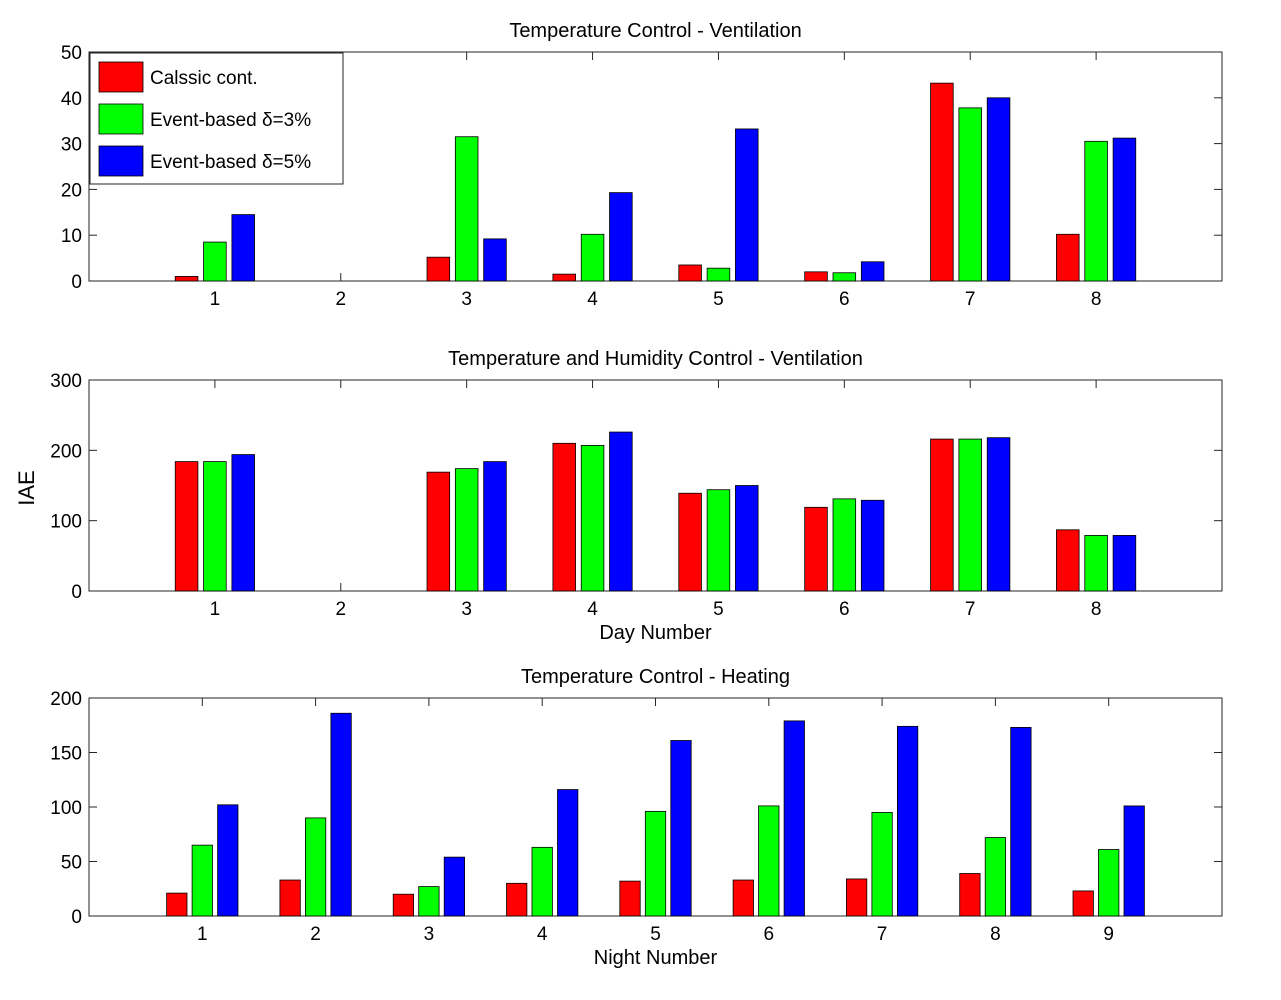  What do you see at coordinates (66, 754) in the screenshot?
I see `y-tick-label: 150` at bounding box center [66, 754].